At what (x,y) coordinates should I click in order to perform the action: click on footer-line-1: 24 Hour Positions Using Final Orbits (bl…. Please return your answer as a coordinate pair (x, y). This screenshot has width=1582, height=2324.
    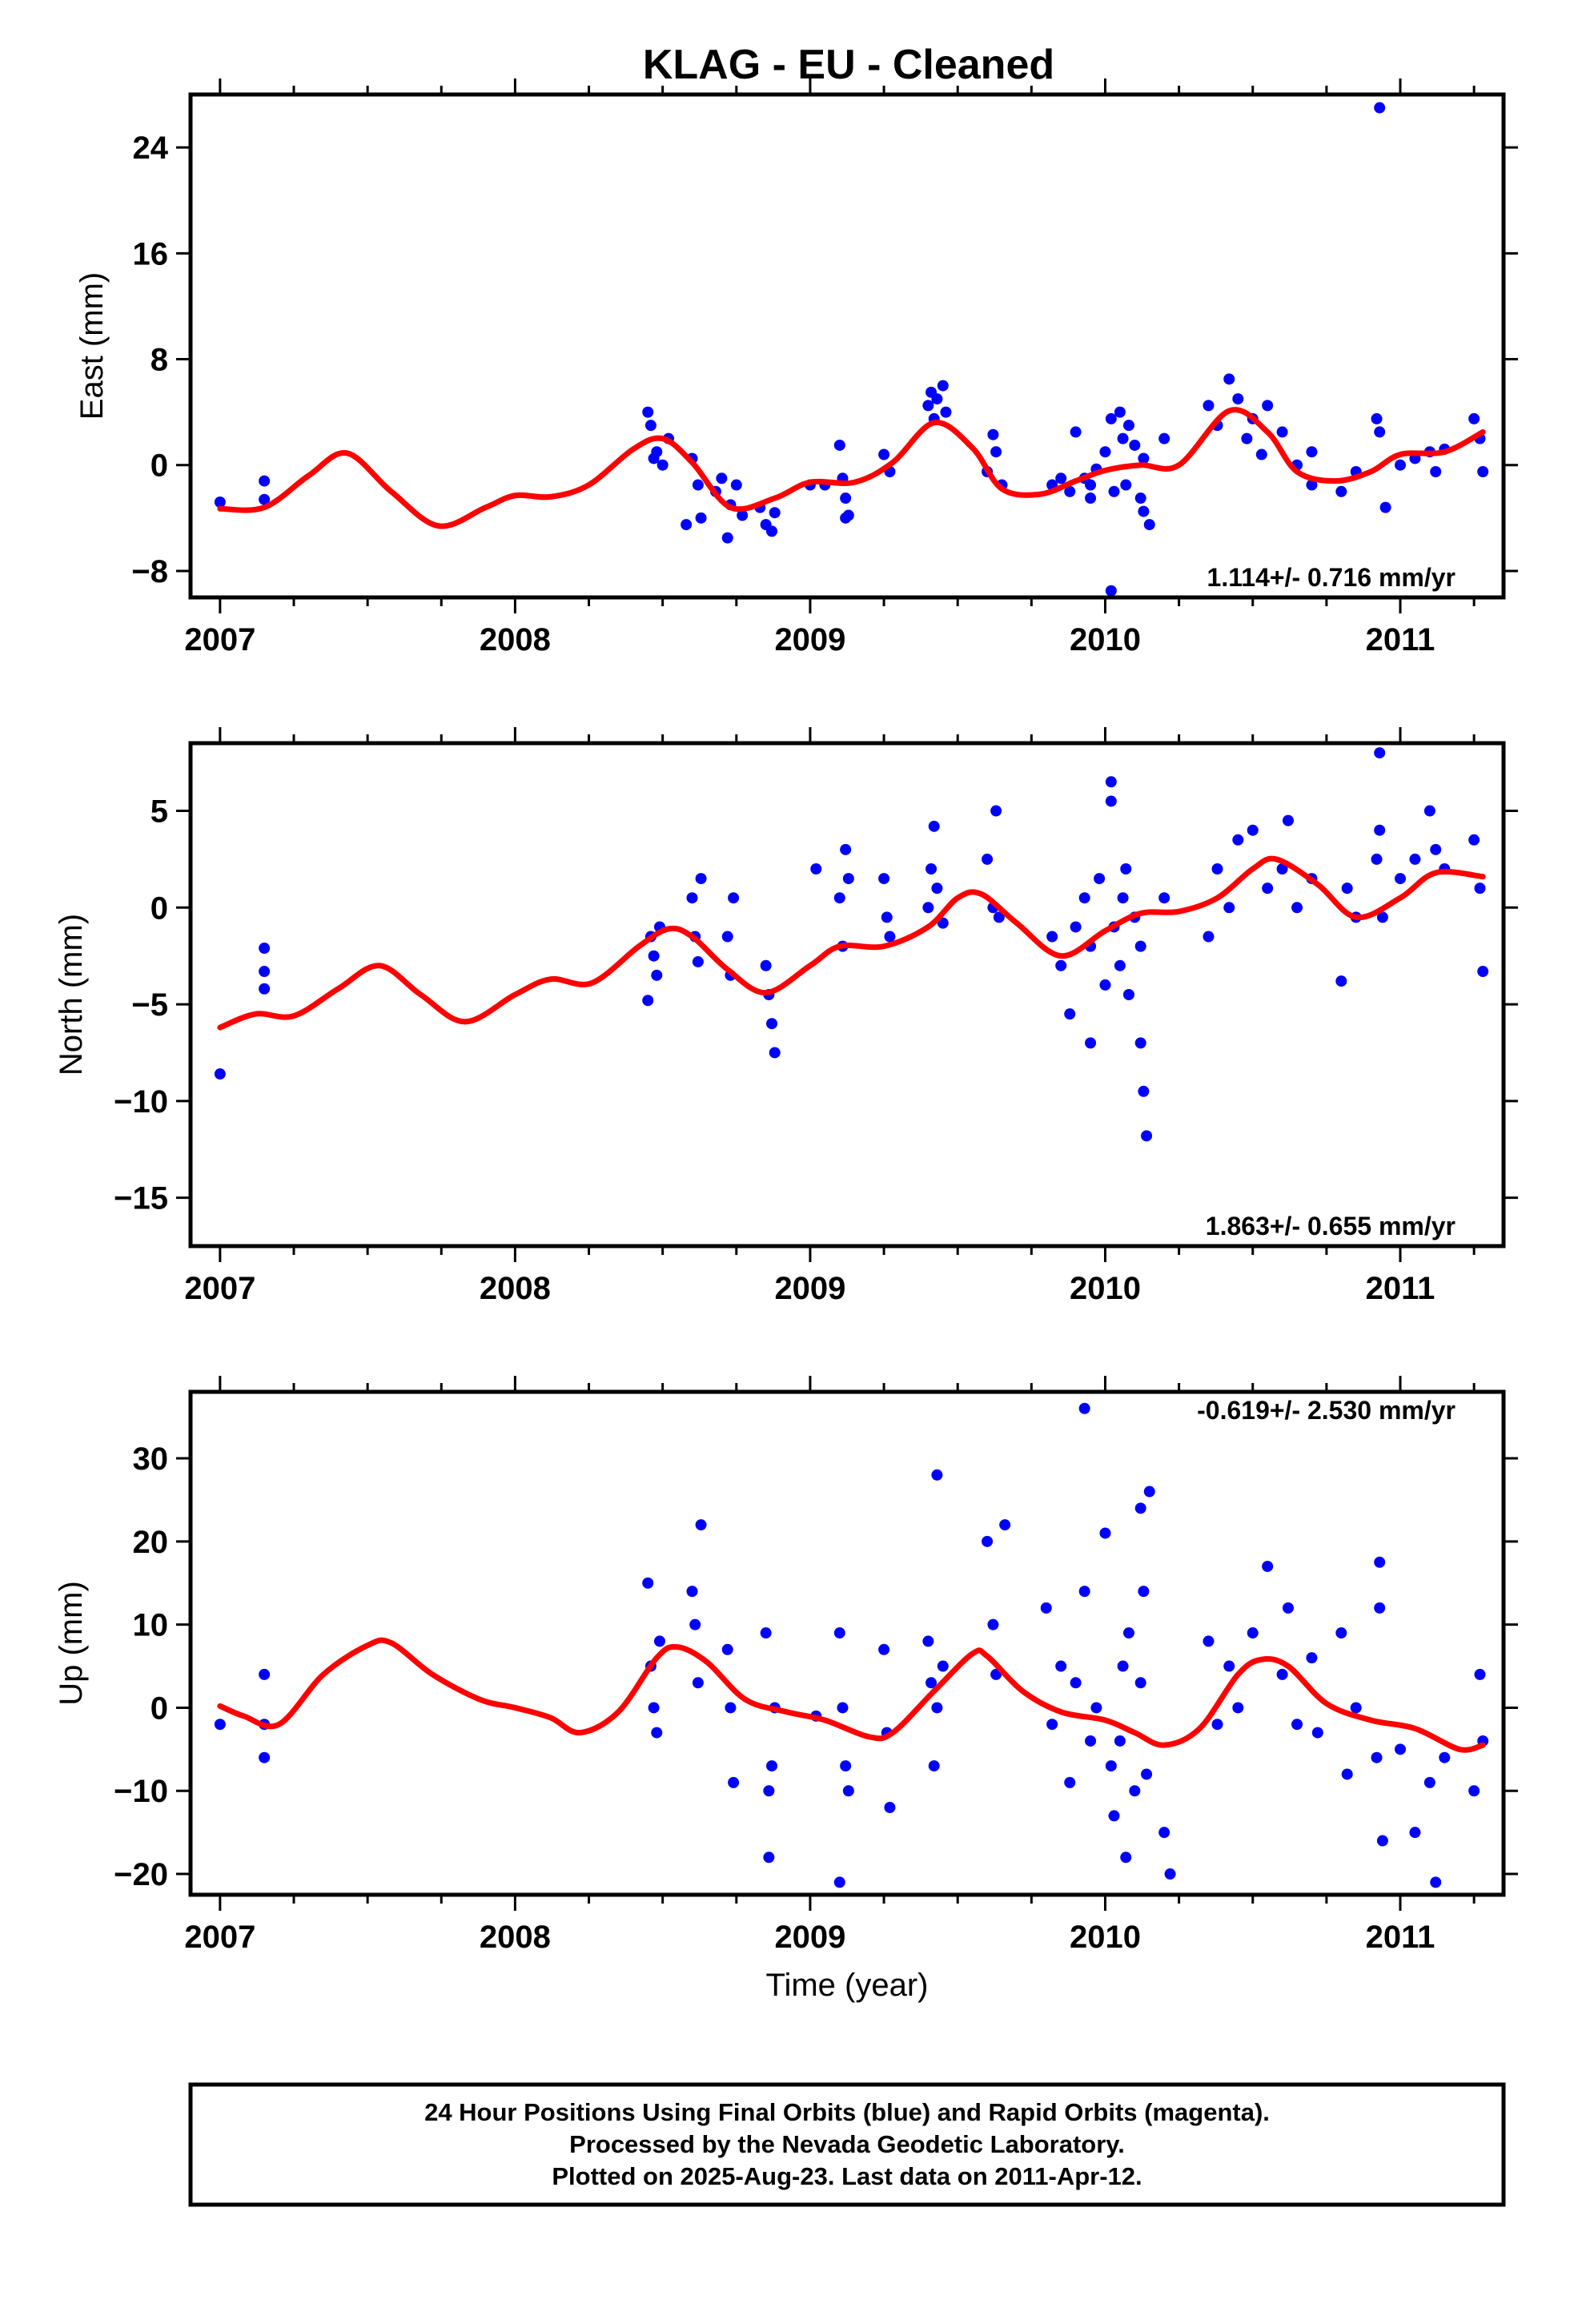
    Looking at the image, I should click on (847, 2112).